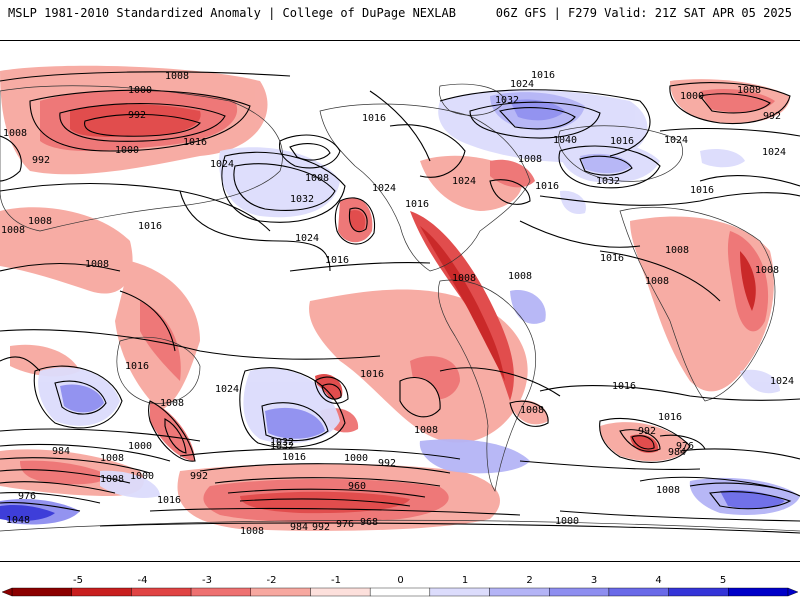 This screenshot has width=800, height=600. I want to click on isobar-label: 1048, so click(18, 520).